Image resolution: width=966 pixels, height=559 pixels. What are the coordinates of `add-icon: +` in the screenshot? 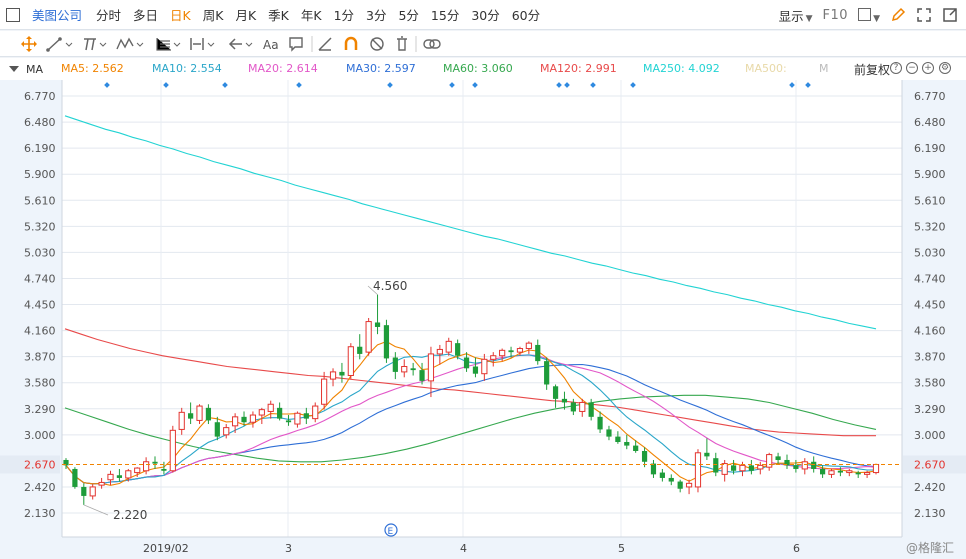 It's located at (928, 68).